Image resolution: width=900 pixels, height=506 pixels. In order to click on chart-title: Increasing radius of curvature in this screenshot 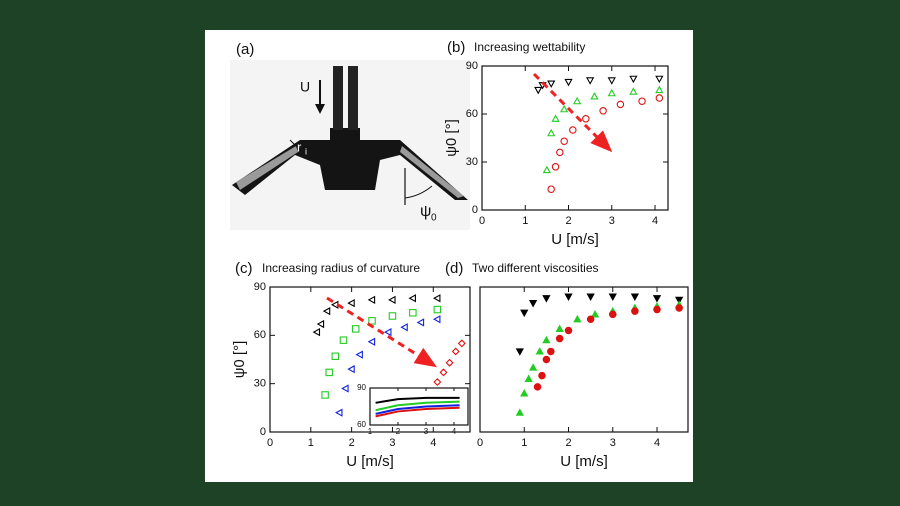, I will do `click(341, 268)`.